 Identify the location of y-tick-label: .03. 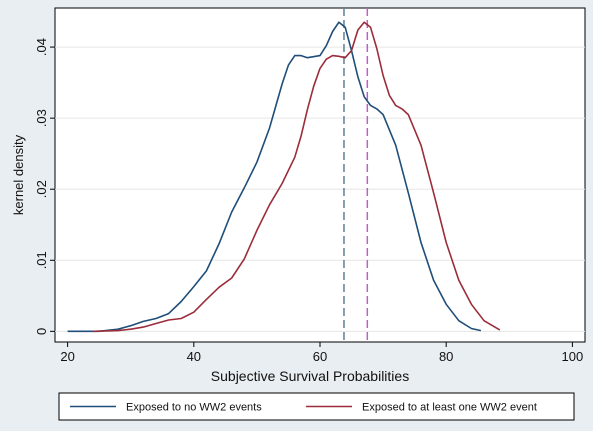
(41, 118).